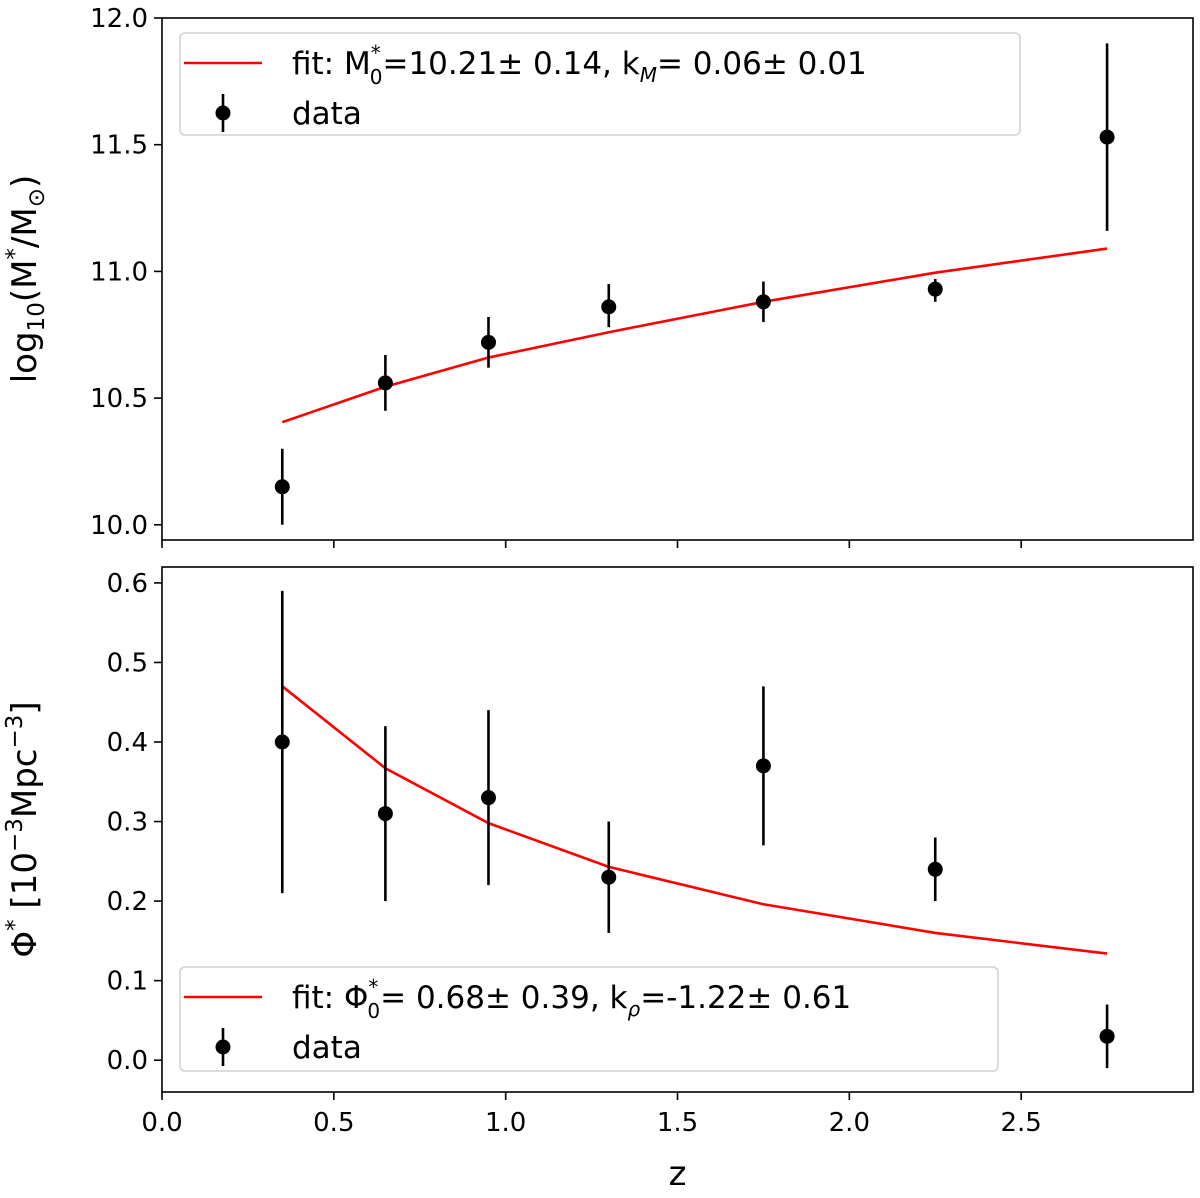 The image size is (1200, 1198). What do you see at coordinates (127, 743) in the screenshot?
I see `y-tick-label: 0.4` at bounding box center [127, 743].